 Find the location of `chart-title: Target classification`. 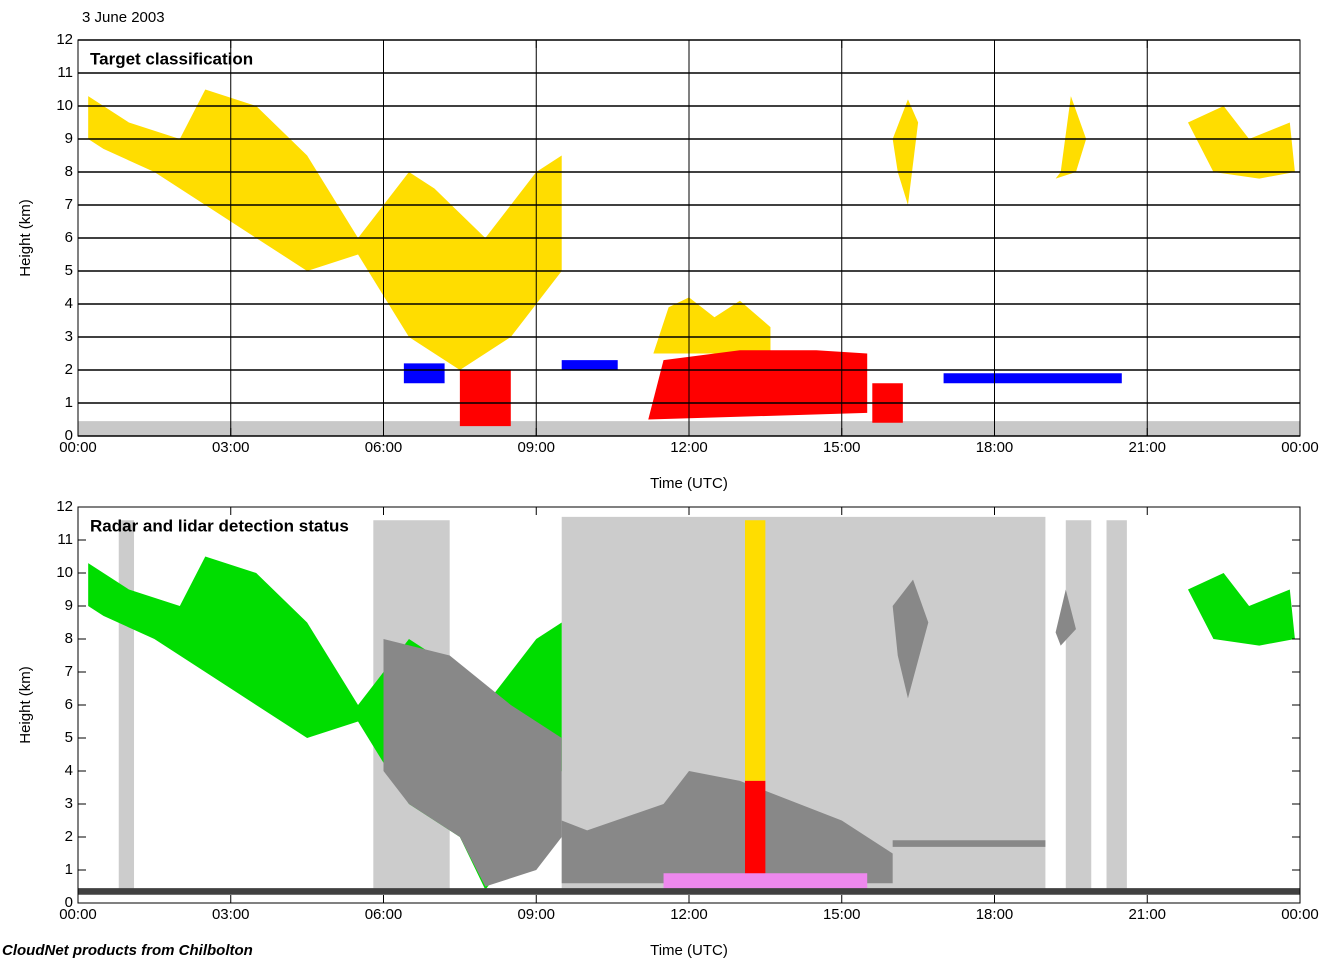

chart-title: Target classification is located at coordinates (171, 58).